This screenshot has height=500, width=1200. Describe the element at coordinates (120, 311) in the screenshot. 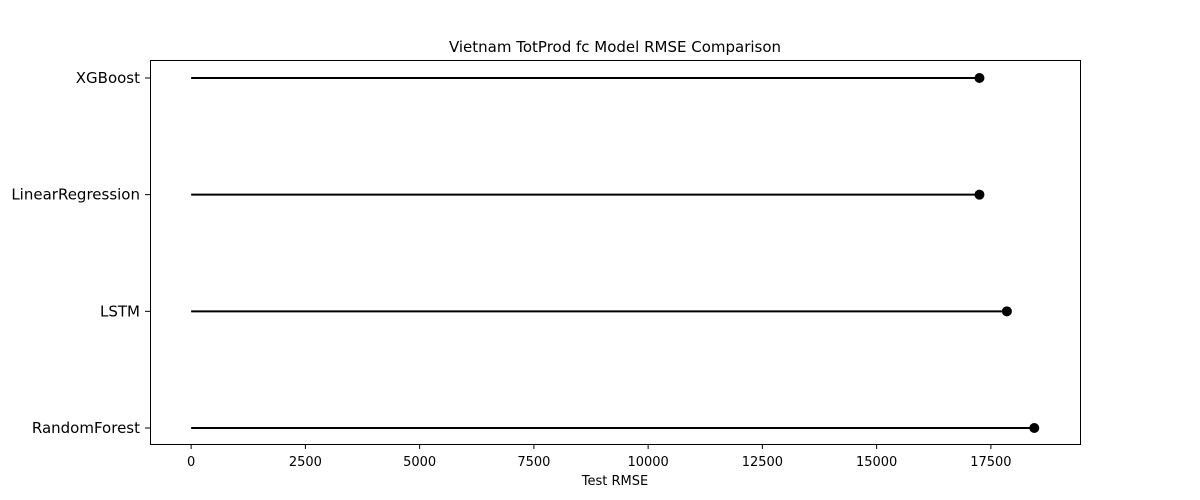

I see `y-tick-label-lstm: LSTM` at that location.